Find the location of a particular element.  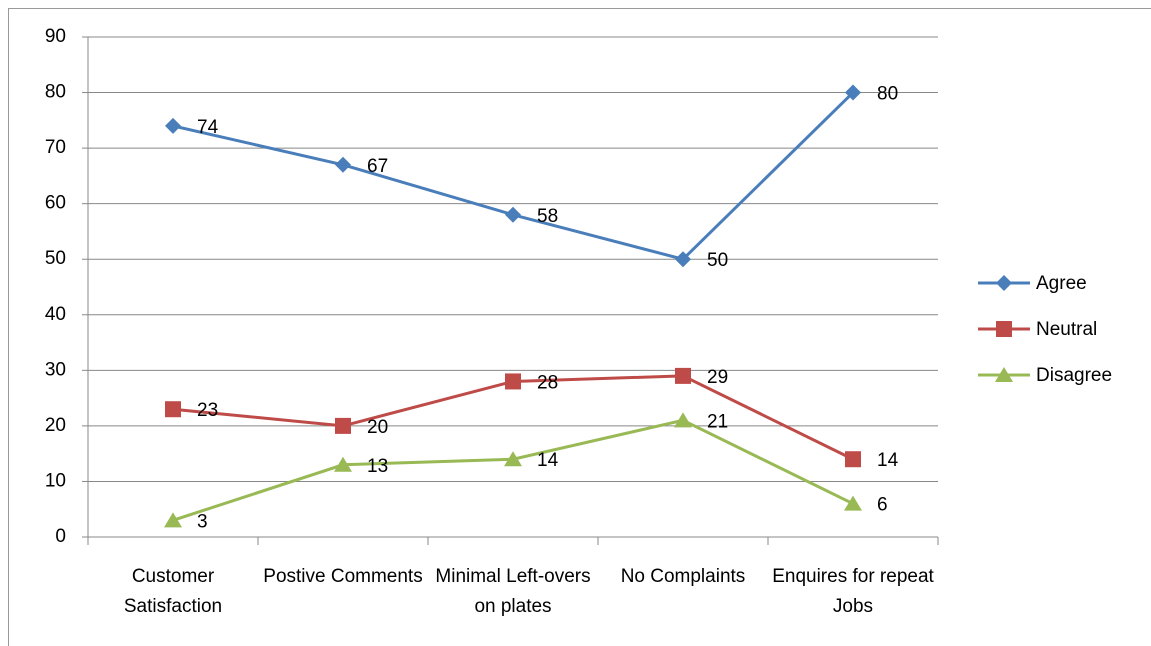

data-label: 80 is located at coordinates (887, 94).